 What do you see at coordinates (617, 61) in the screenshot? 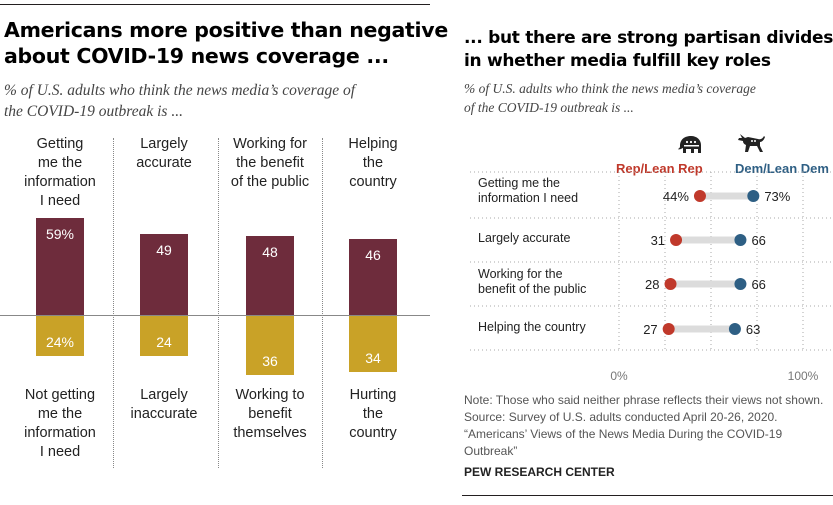
I see `right-title-line2: in whether media fulfill key roles` at bounding box center [617, 61].